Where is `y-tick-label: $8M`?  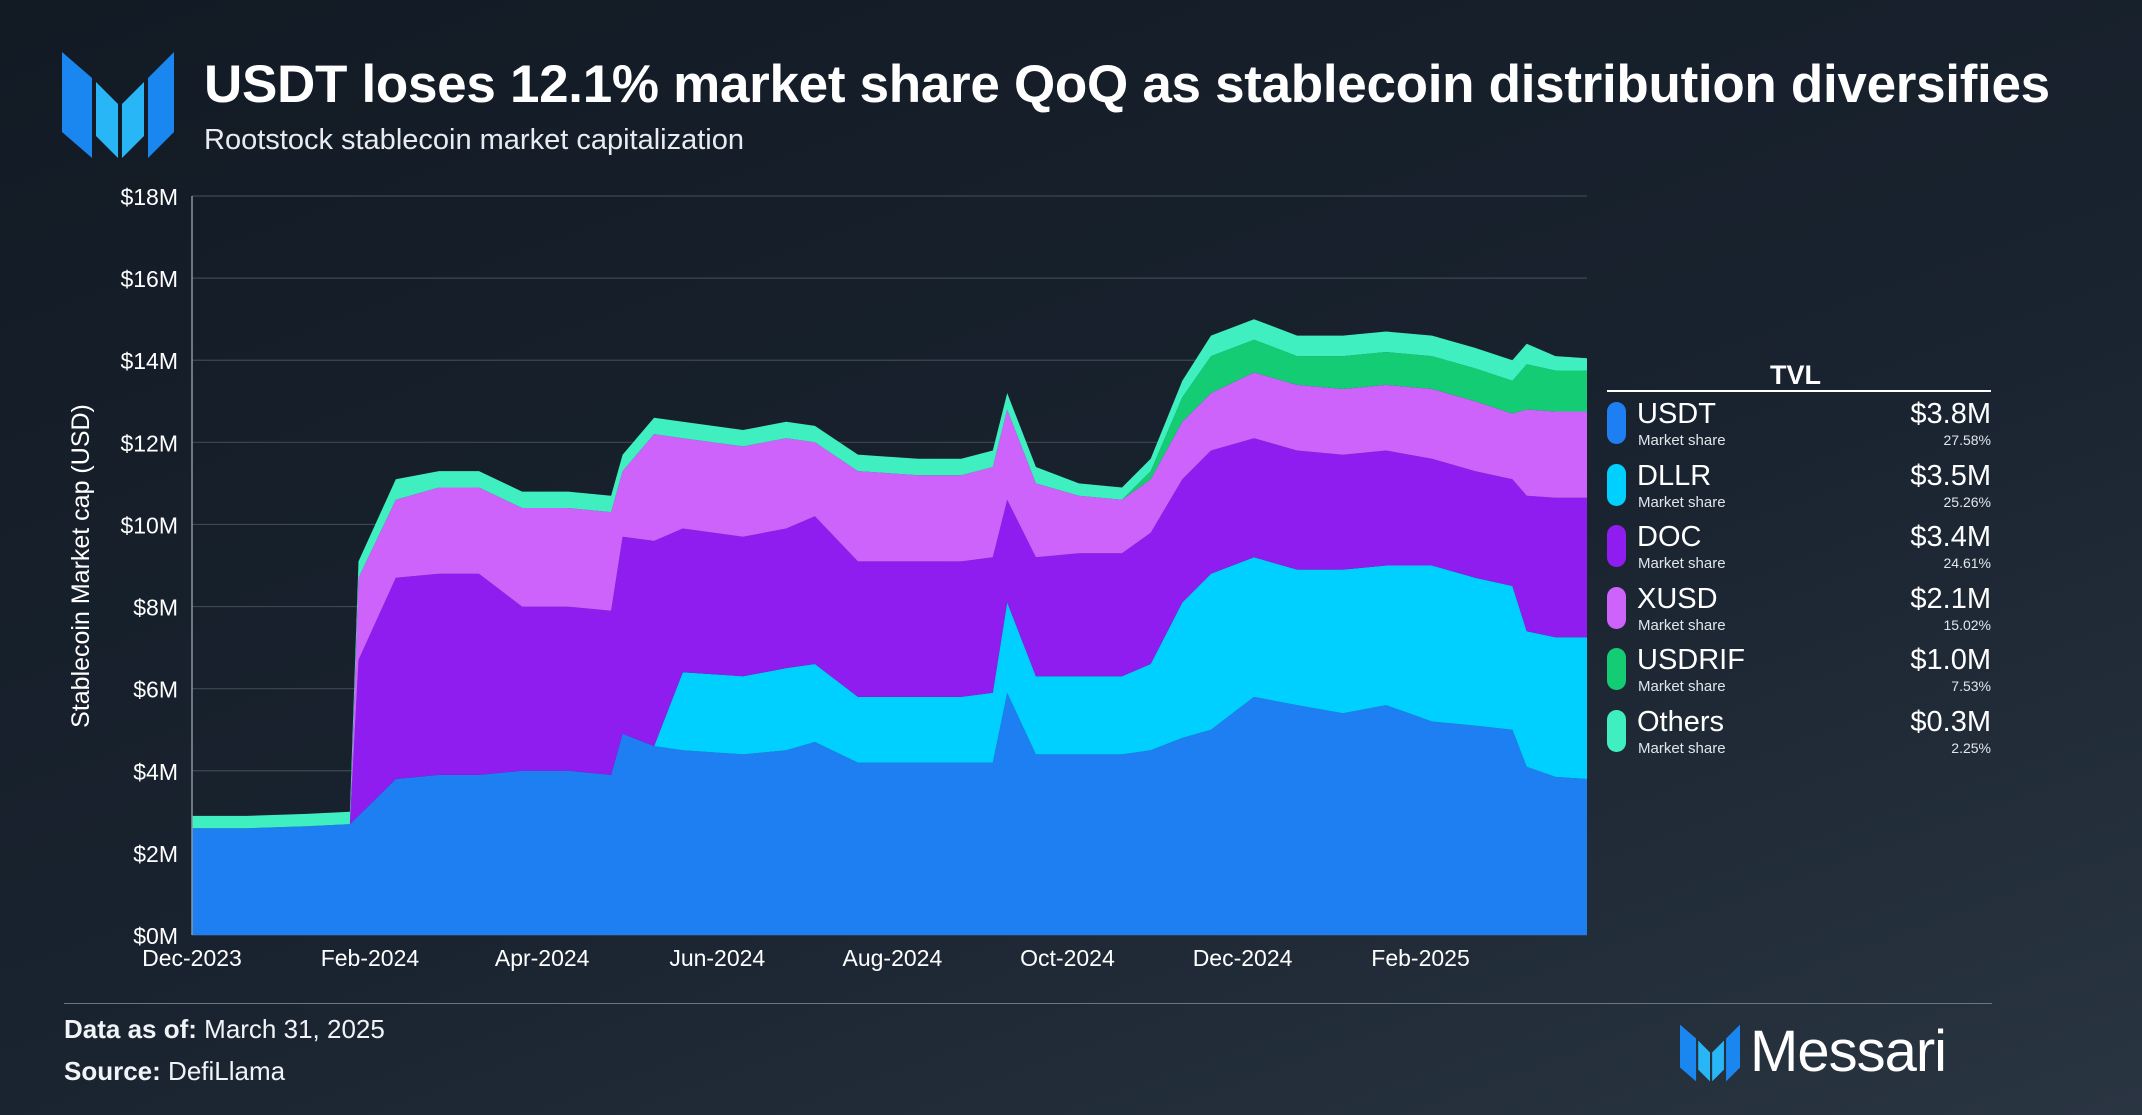
y-tick-label: $8M is located at coordinates (155, 608).